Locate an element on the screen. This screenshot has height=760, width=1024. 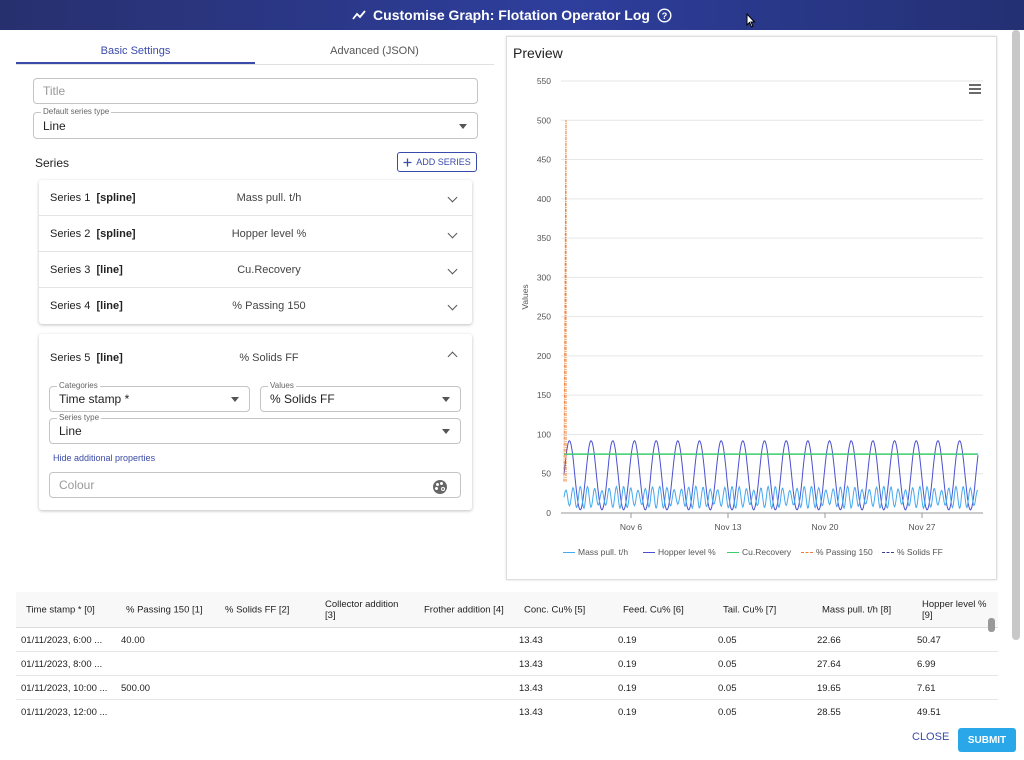
column-header: Tail. Cu% [7] is located at coordinates (762, 610).